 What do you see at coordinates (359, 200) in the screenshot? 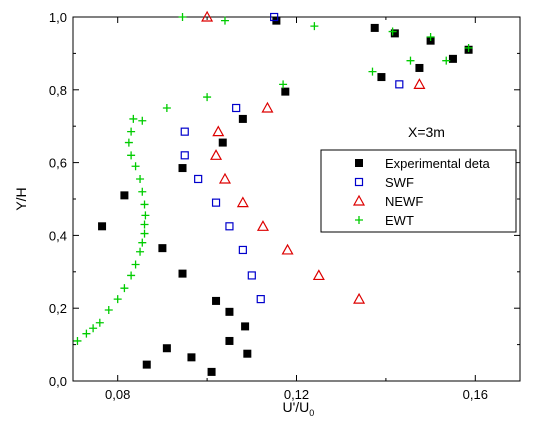
I see `legend-marker-newf` at bounding box center [359, 200].